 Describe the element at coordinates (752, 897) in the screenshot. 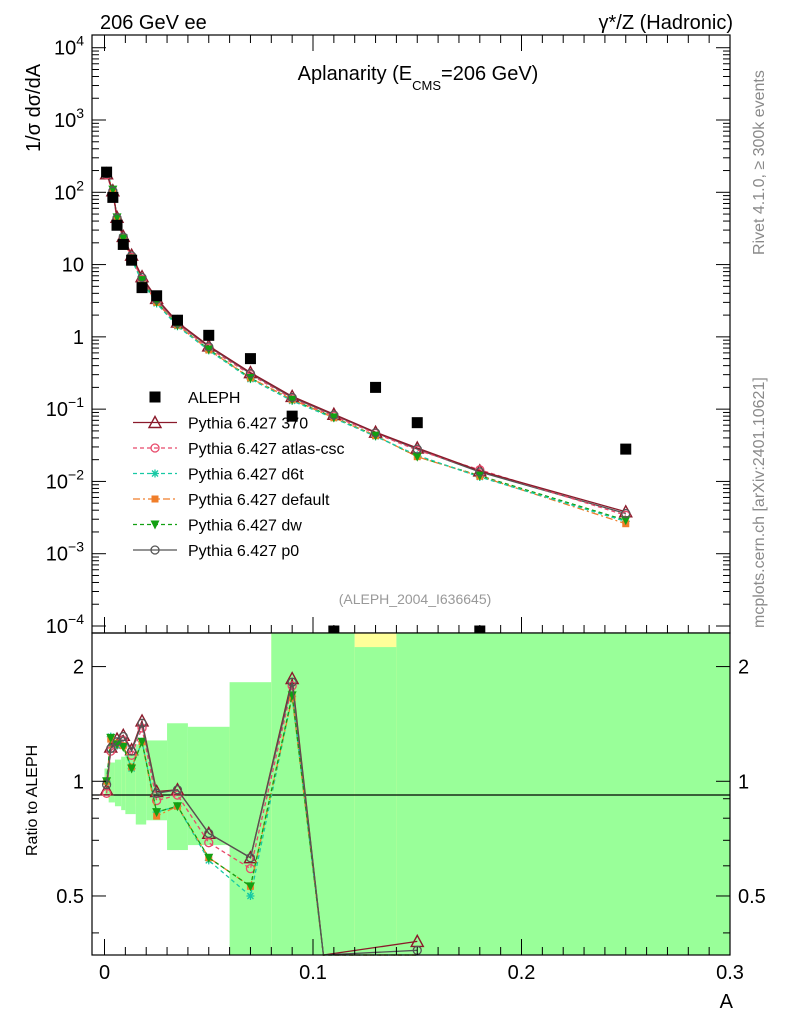

I see `ratio-ytick-label-right: 0.5` at that location.